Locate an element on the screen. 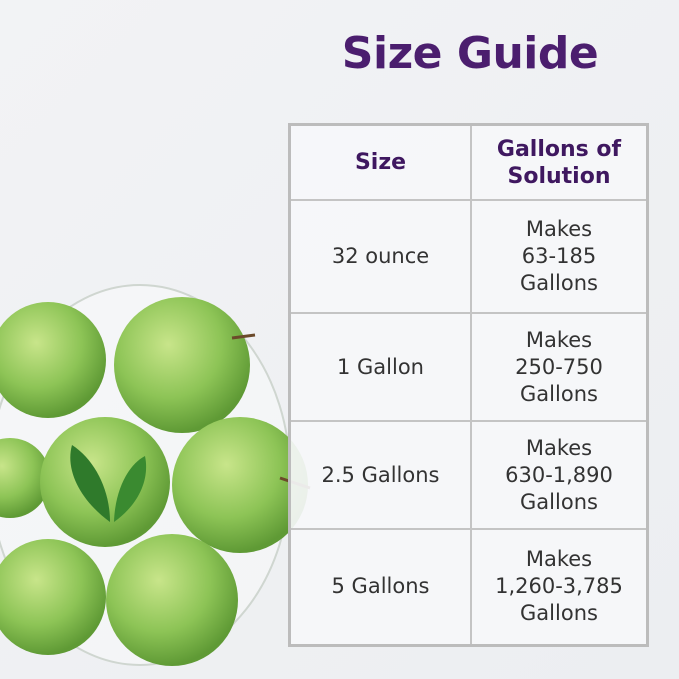 This screenshot has width=679, height=679. table-row: 2.5 Gallons Makes 630-1,890 Gallons is located at coordinates (468, 475).